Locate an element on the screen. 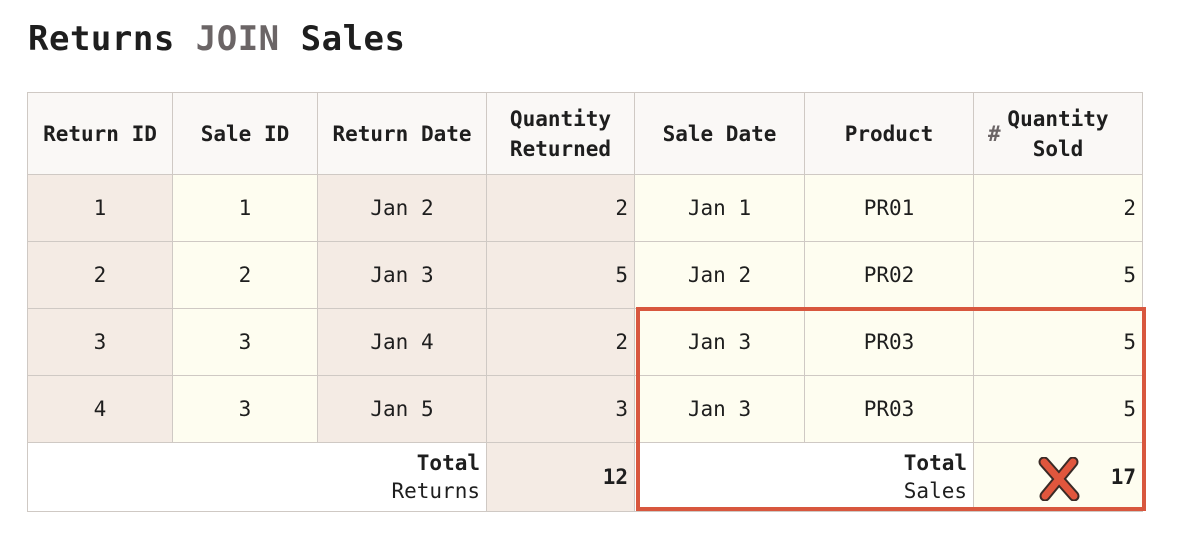  cell-sale-id: 2 is located at coordinates (245, 275).